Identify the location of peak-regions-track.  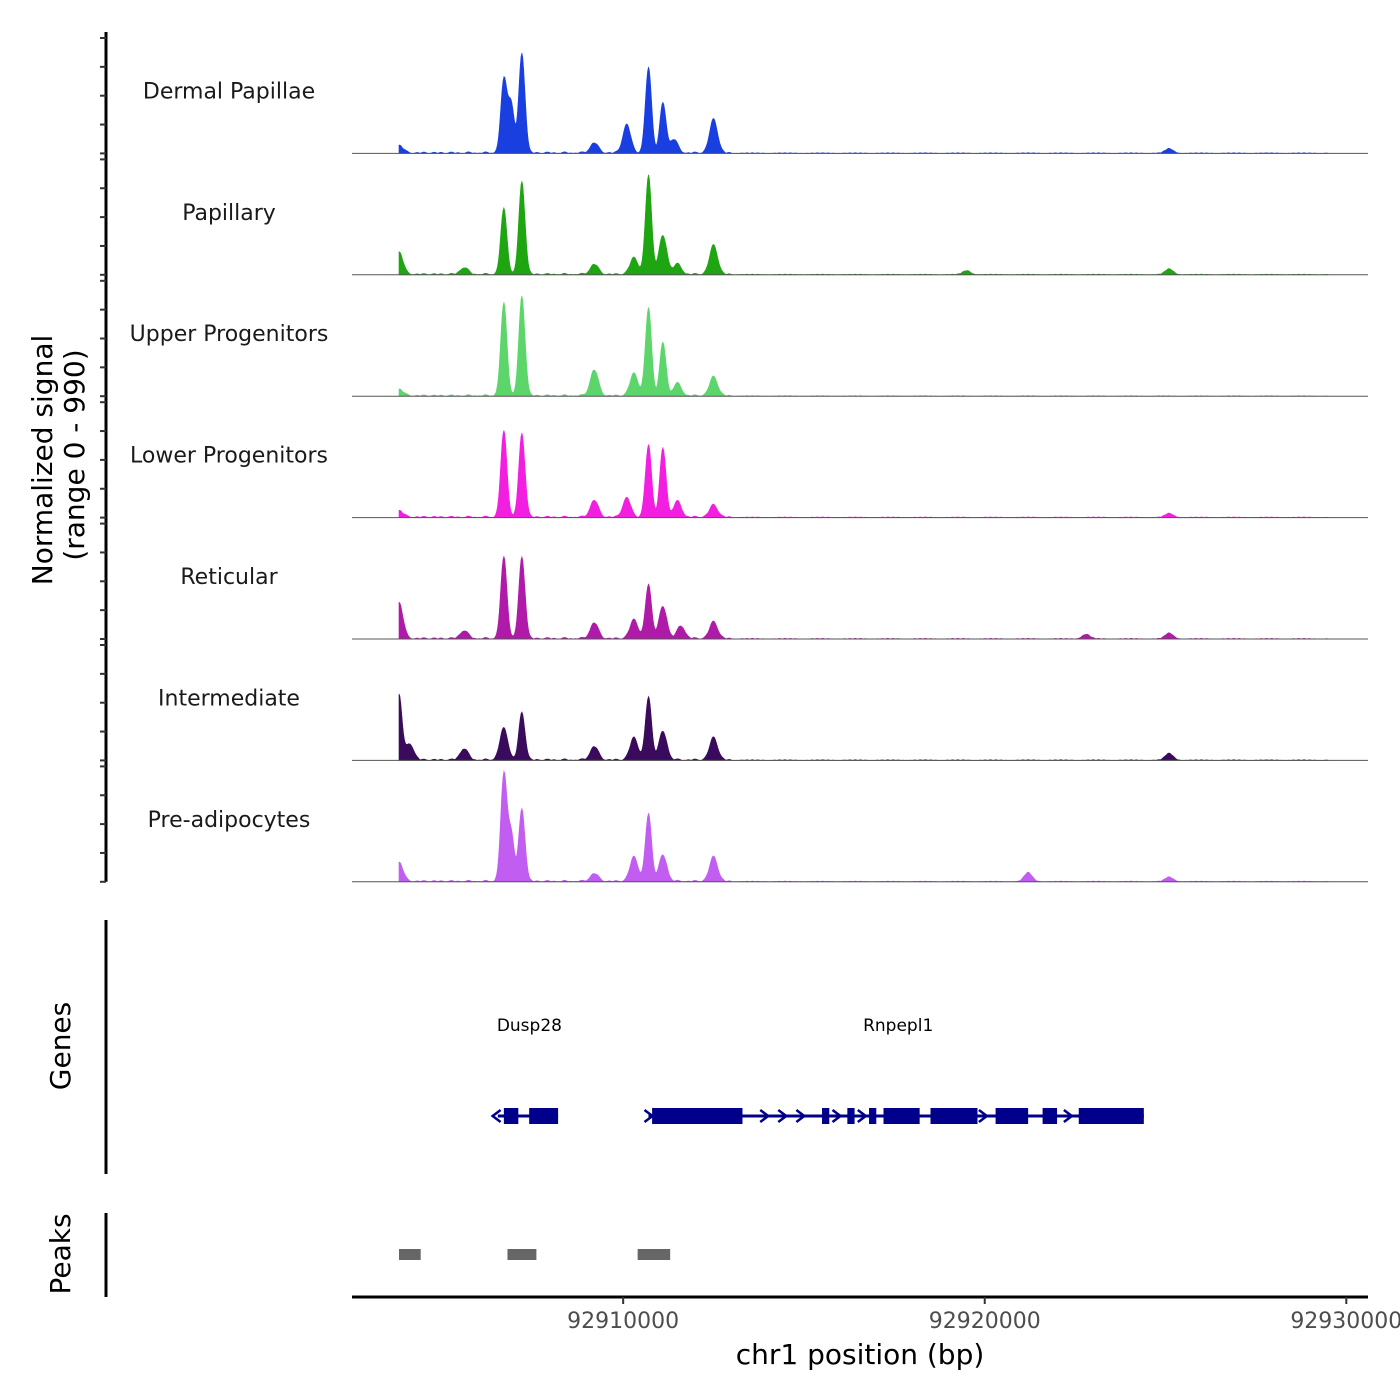
(535, 1254).